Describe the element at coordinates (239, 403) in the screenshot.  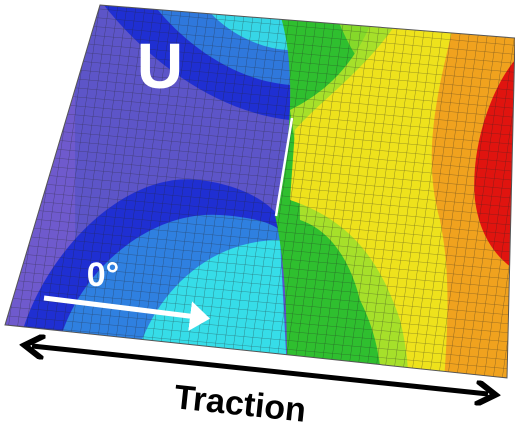
I see `traction-label: Traction` at that location.